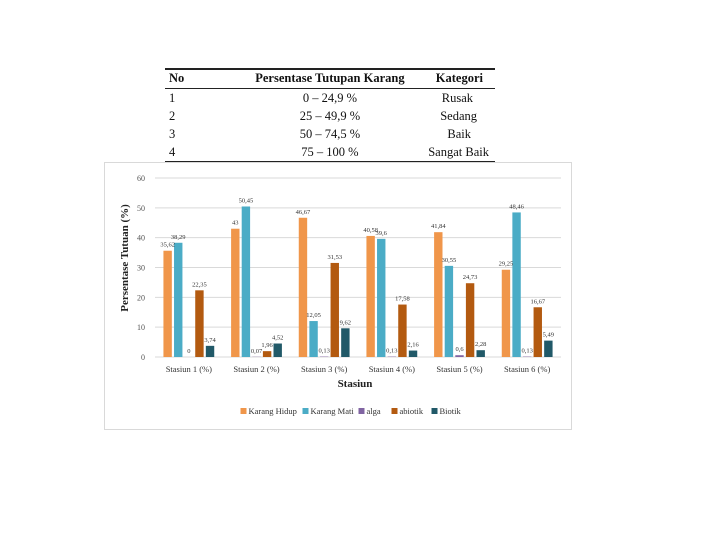 This screenshot has height=540, width=720. I want to click on data-label: 39,6, so click(382, 233).